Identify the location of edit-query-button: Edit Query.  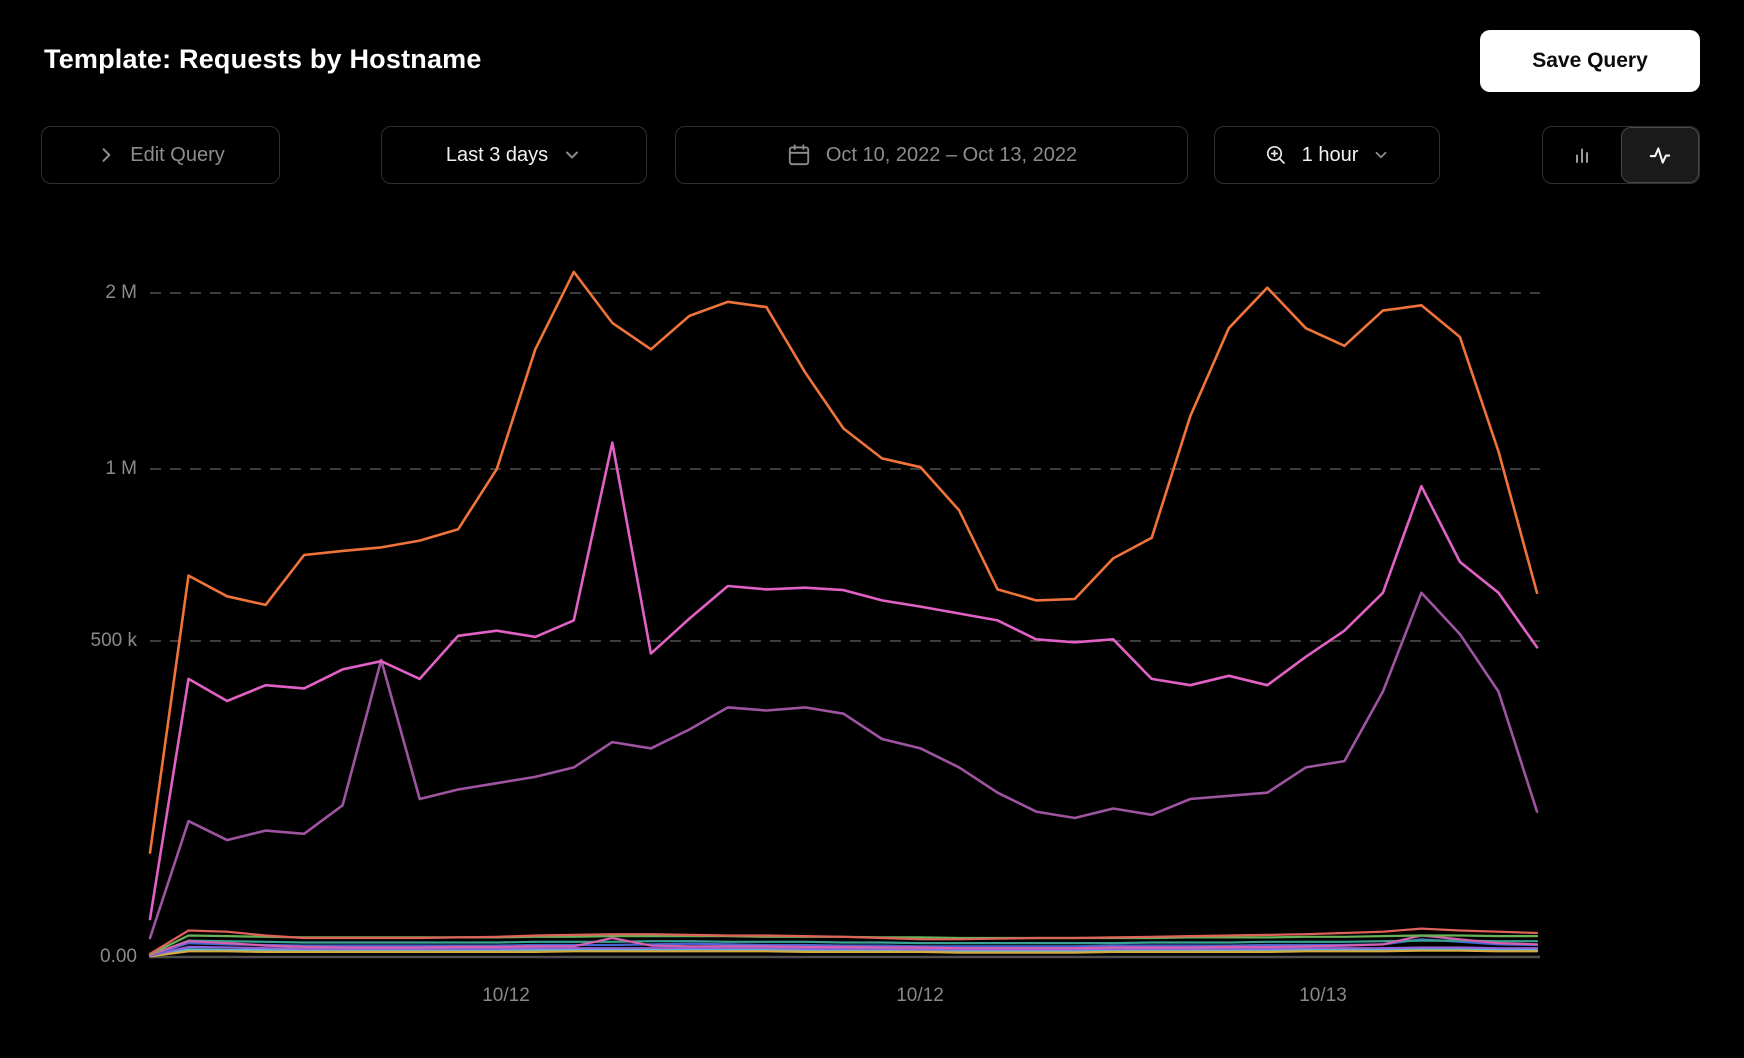
(160, 155).